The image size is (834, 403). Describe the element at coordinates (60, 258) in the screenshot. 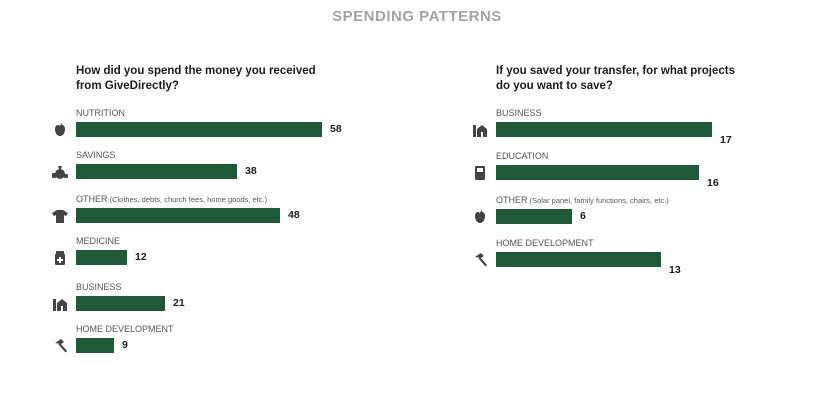

I see `medicine-jar-icon` at that location.